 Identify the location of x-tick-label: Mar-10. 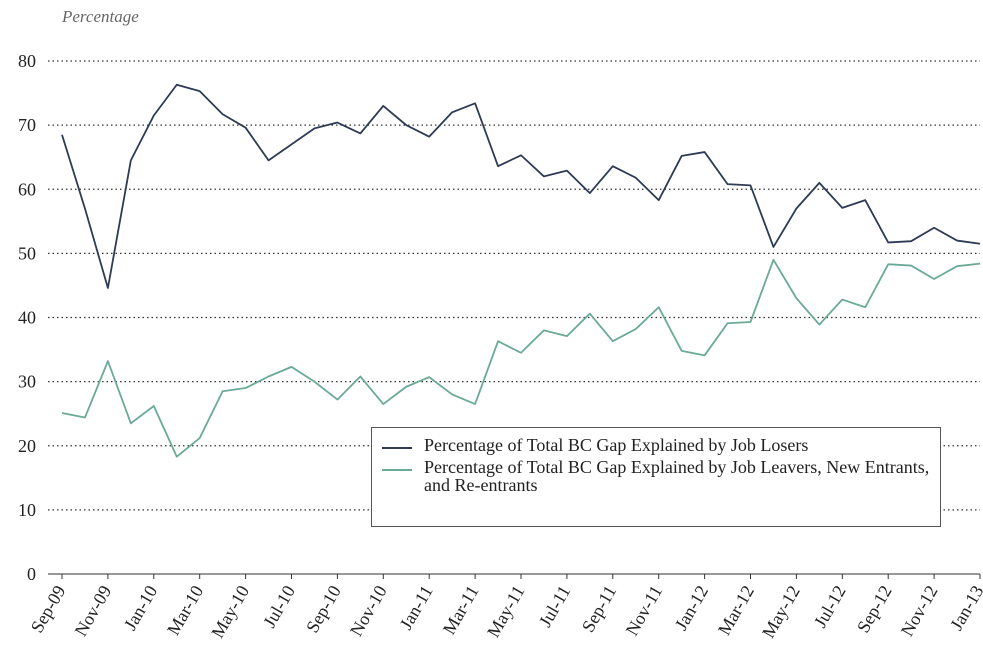
(185, 610).